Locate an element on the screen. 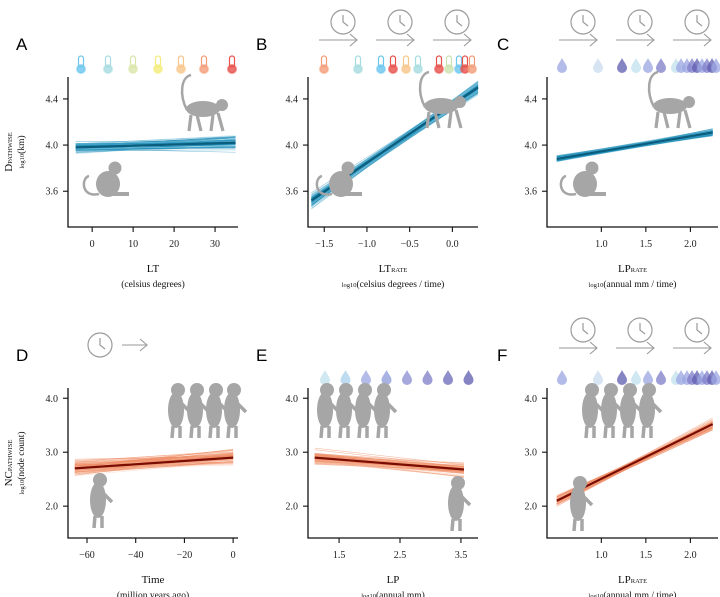  y-axis-label: NCPATHWISE is located at coordinates (9, 463).